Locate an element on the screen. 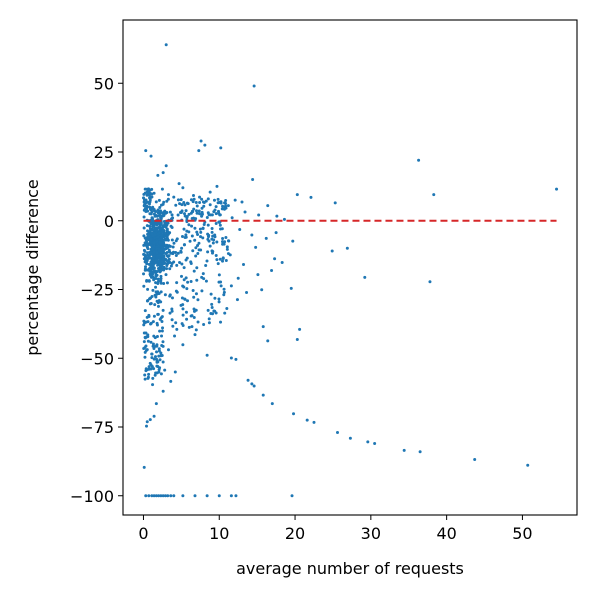  y-tick-label: 50 is located at coordinates (104, 83).